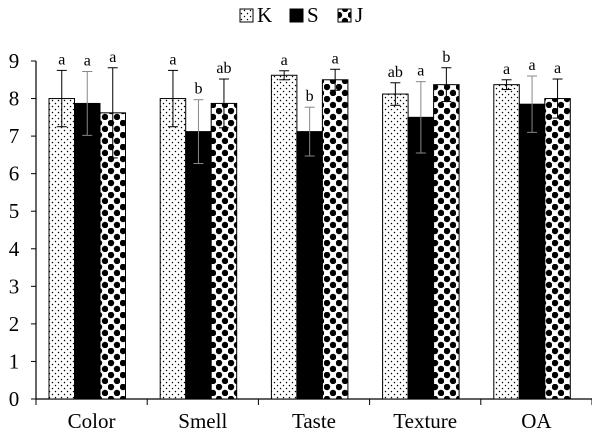 The image size is (592, 444). Describe the element at coordinates (14, 286) in the screenshot. I see `y-tick-label: 3` at that location.